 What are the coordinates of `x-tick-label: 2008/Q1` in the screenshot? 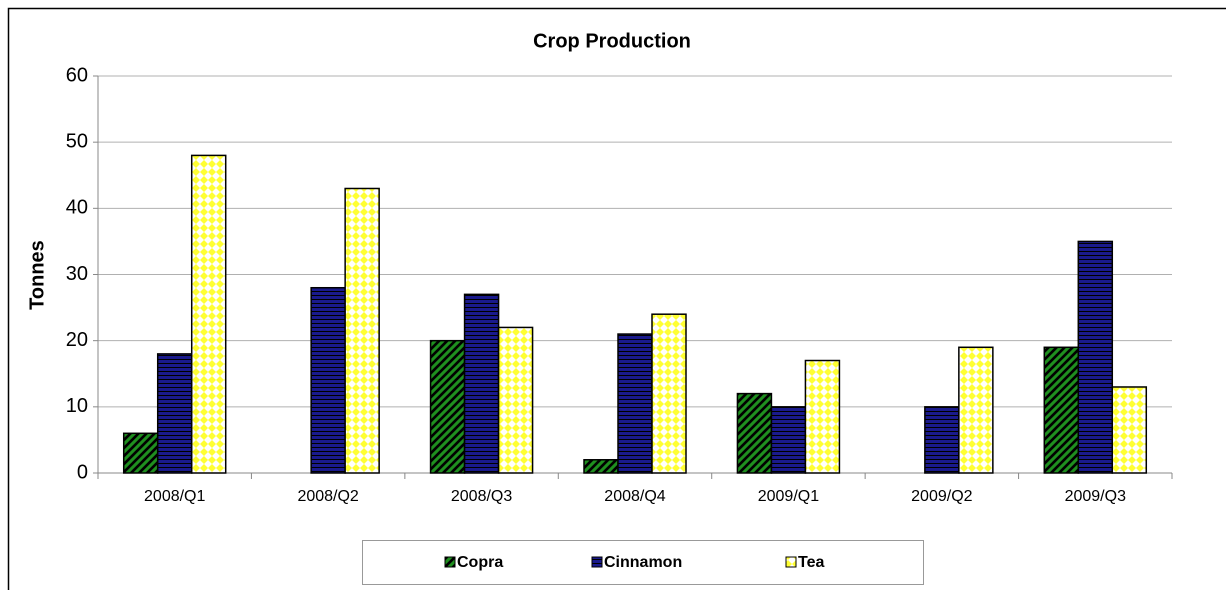 It's located at (174, 496).